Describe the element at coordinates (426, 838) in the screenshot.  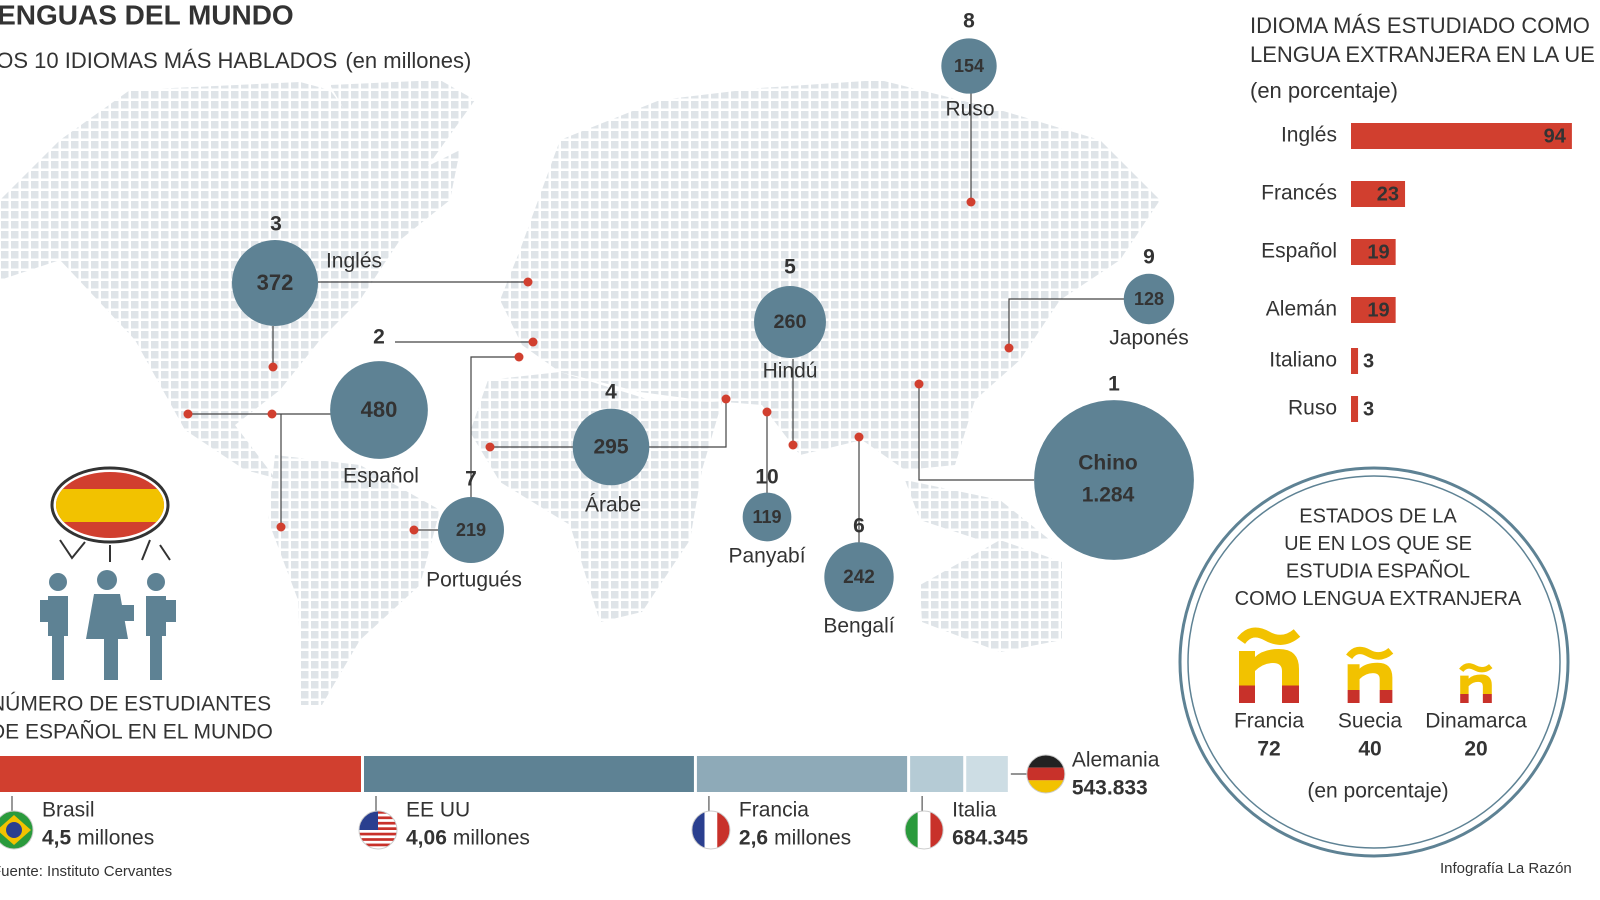
I see `value-label: 4,06` at that location.